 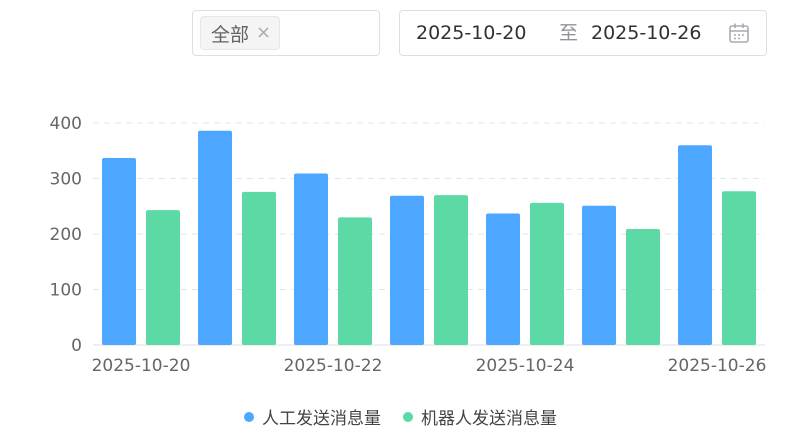 What do you see at coordinates (569, 33) in the screenshot?
I see `date-range-separator: 至` at bounding box center [569, 33].